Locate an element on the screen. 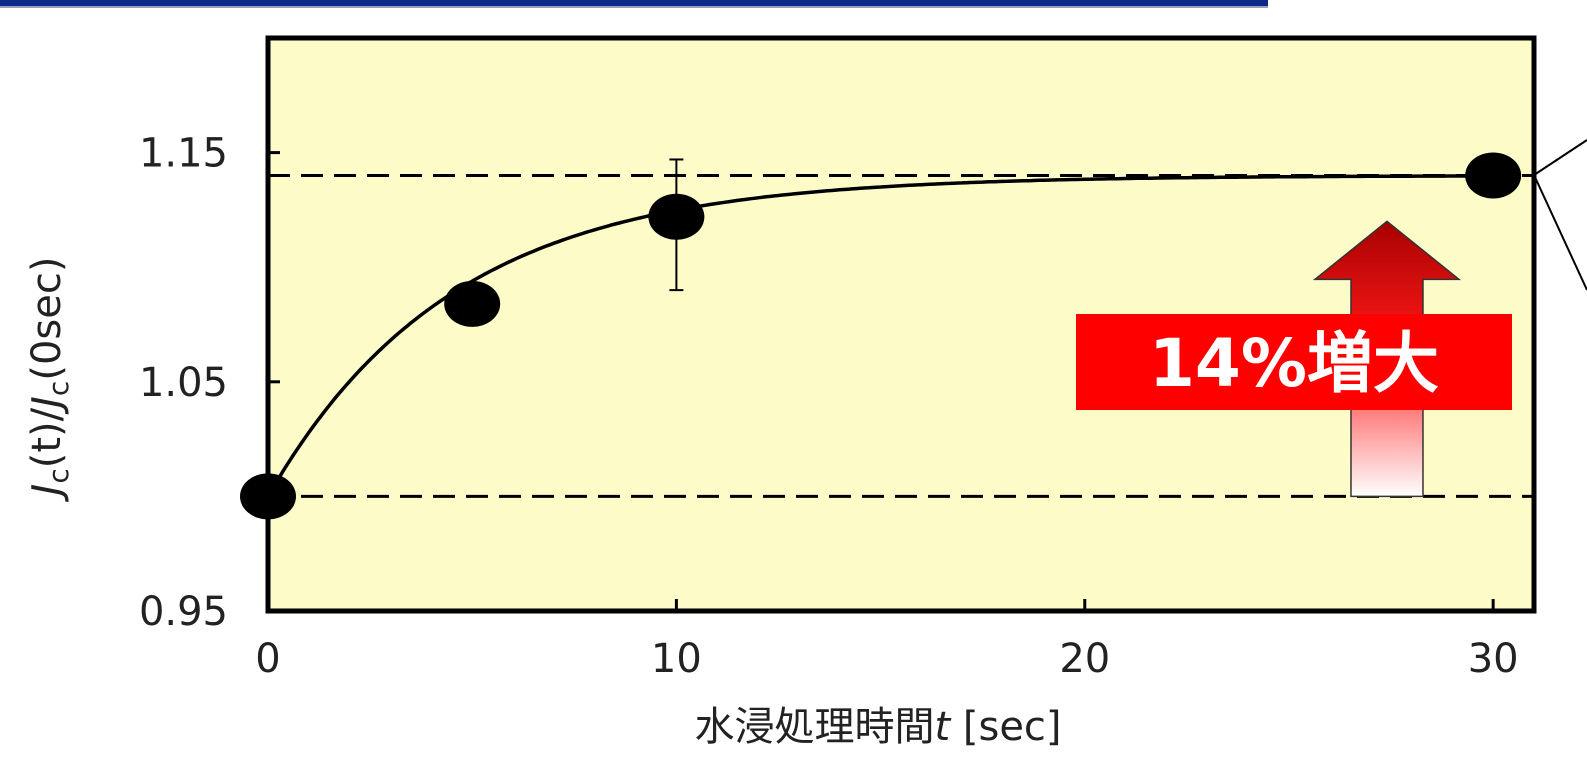  x-tick-label-1: 10 is located at coordinates (676, 659).